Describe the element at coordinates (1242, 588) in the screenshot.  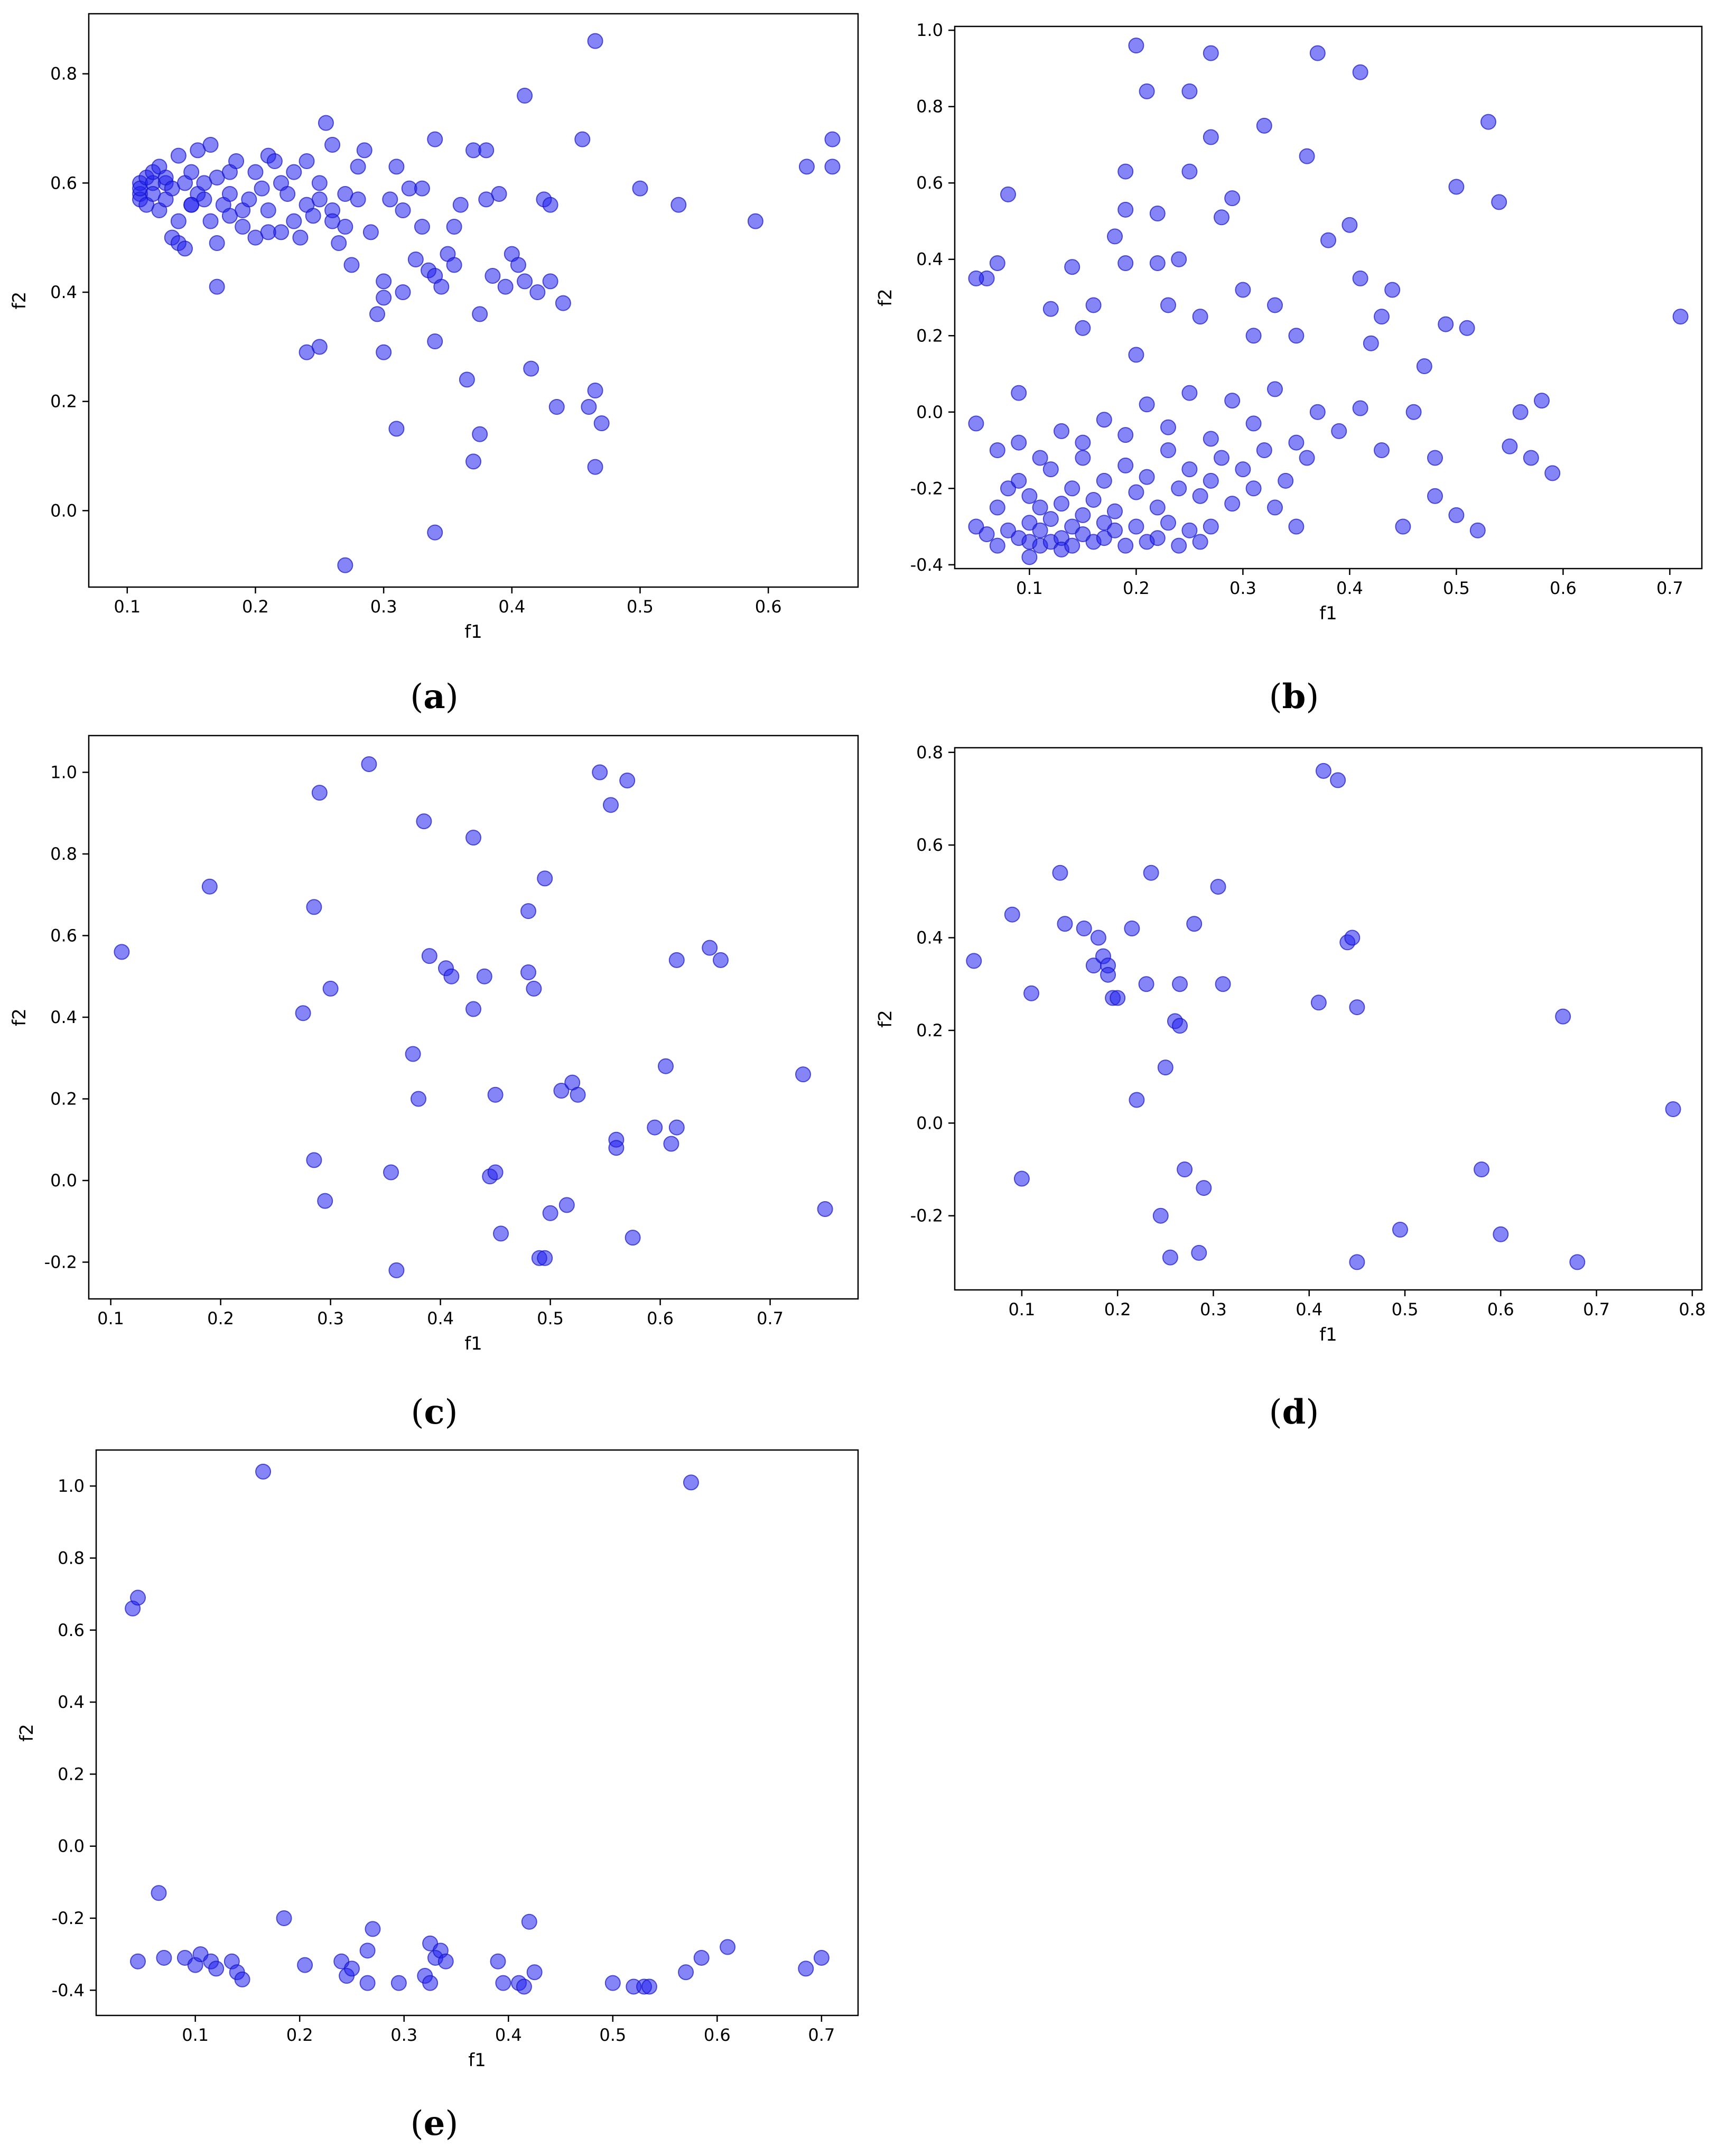
I see `x-tick-label: 0.3` at that location.